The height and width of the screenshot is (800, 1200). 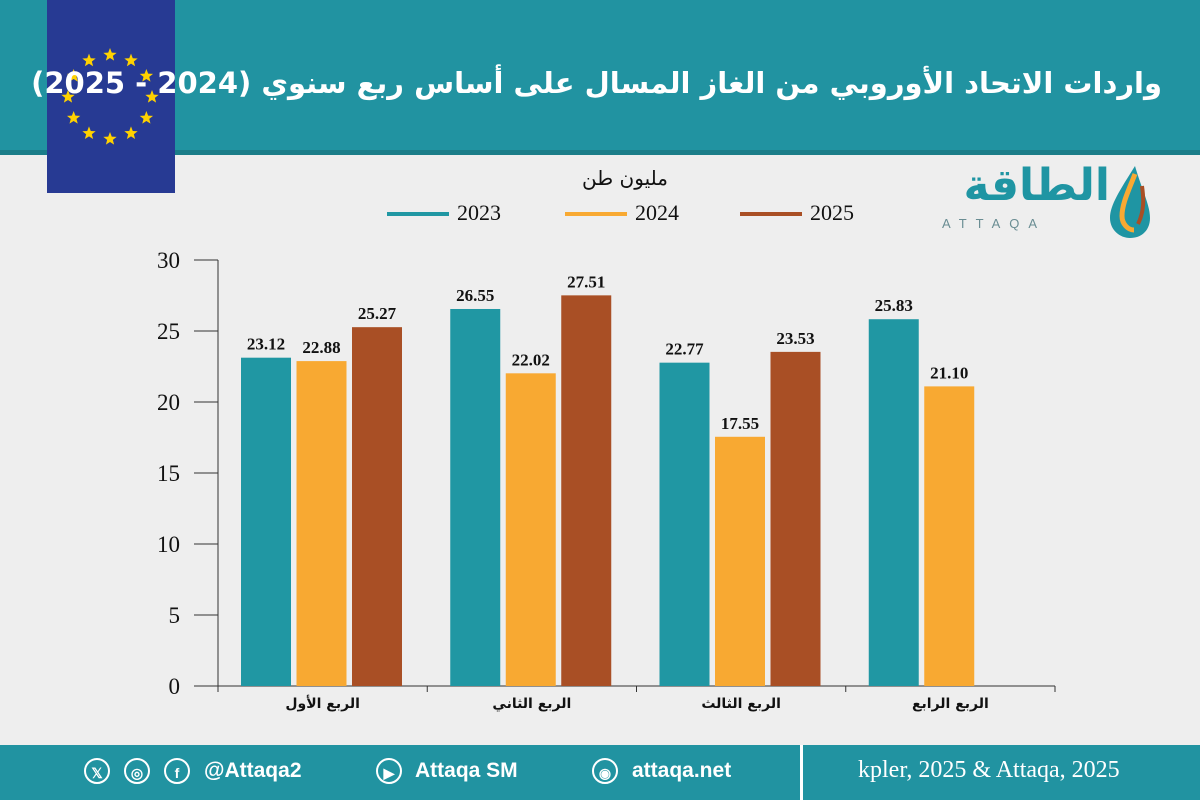 What do you see at coordinates (97, 771) in the screenshot?
I see `x-icon: 𝕏` at bounding box center [97, 771].